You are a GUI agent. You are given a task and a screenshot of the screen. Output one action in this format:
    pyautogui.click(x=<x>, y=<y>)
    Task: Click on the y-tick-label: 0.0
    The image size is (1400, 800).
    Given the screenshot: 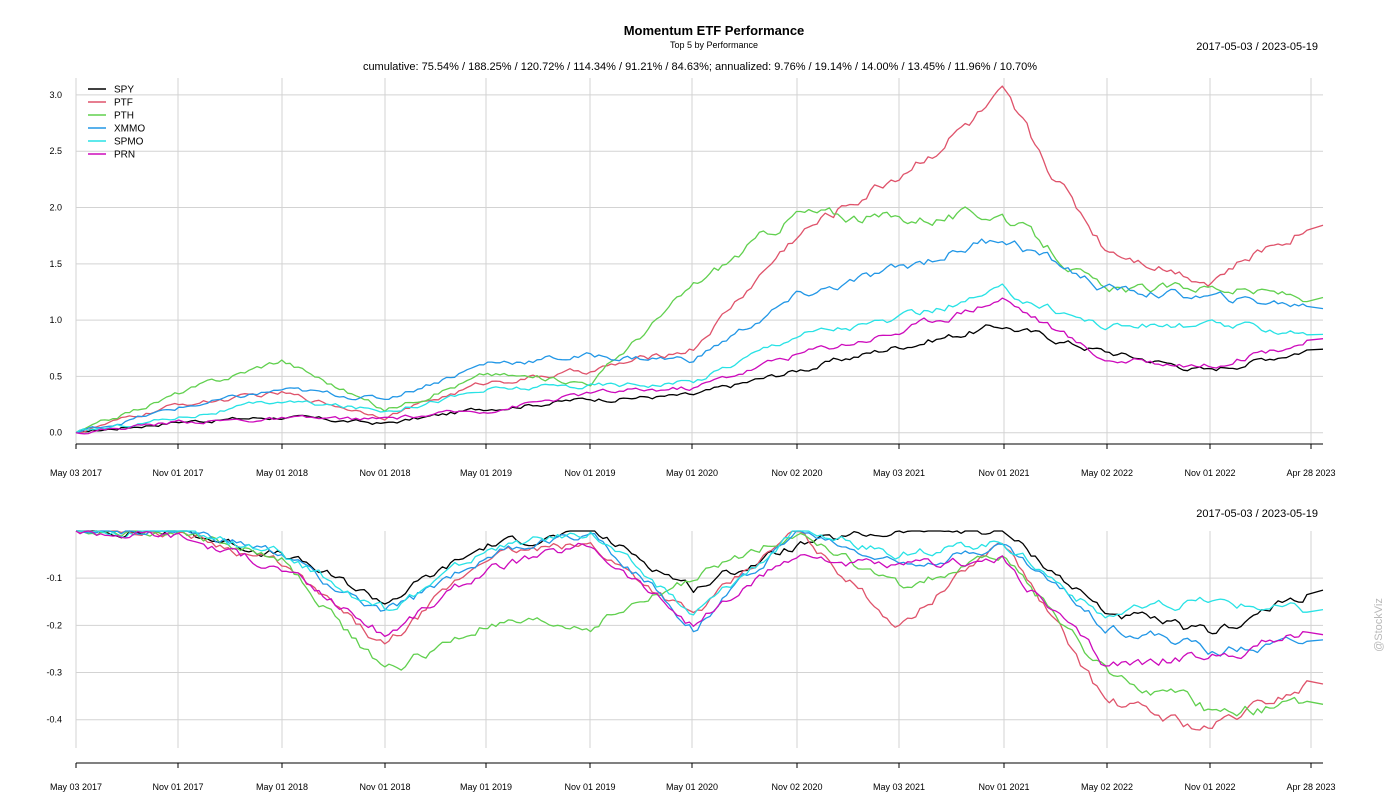 What is the action you would take?
    pyautogui.click(x=55, y=433)
    